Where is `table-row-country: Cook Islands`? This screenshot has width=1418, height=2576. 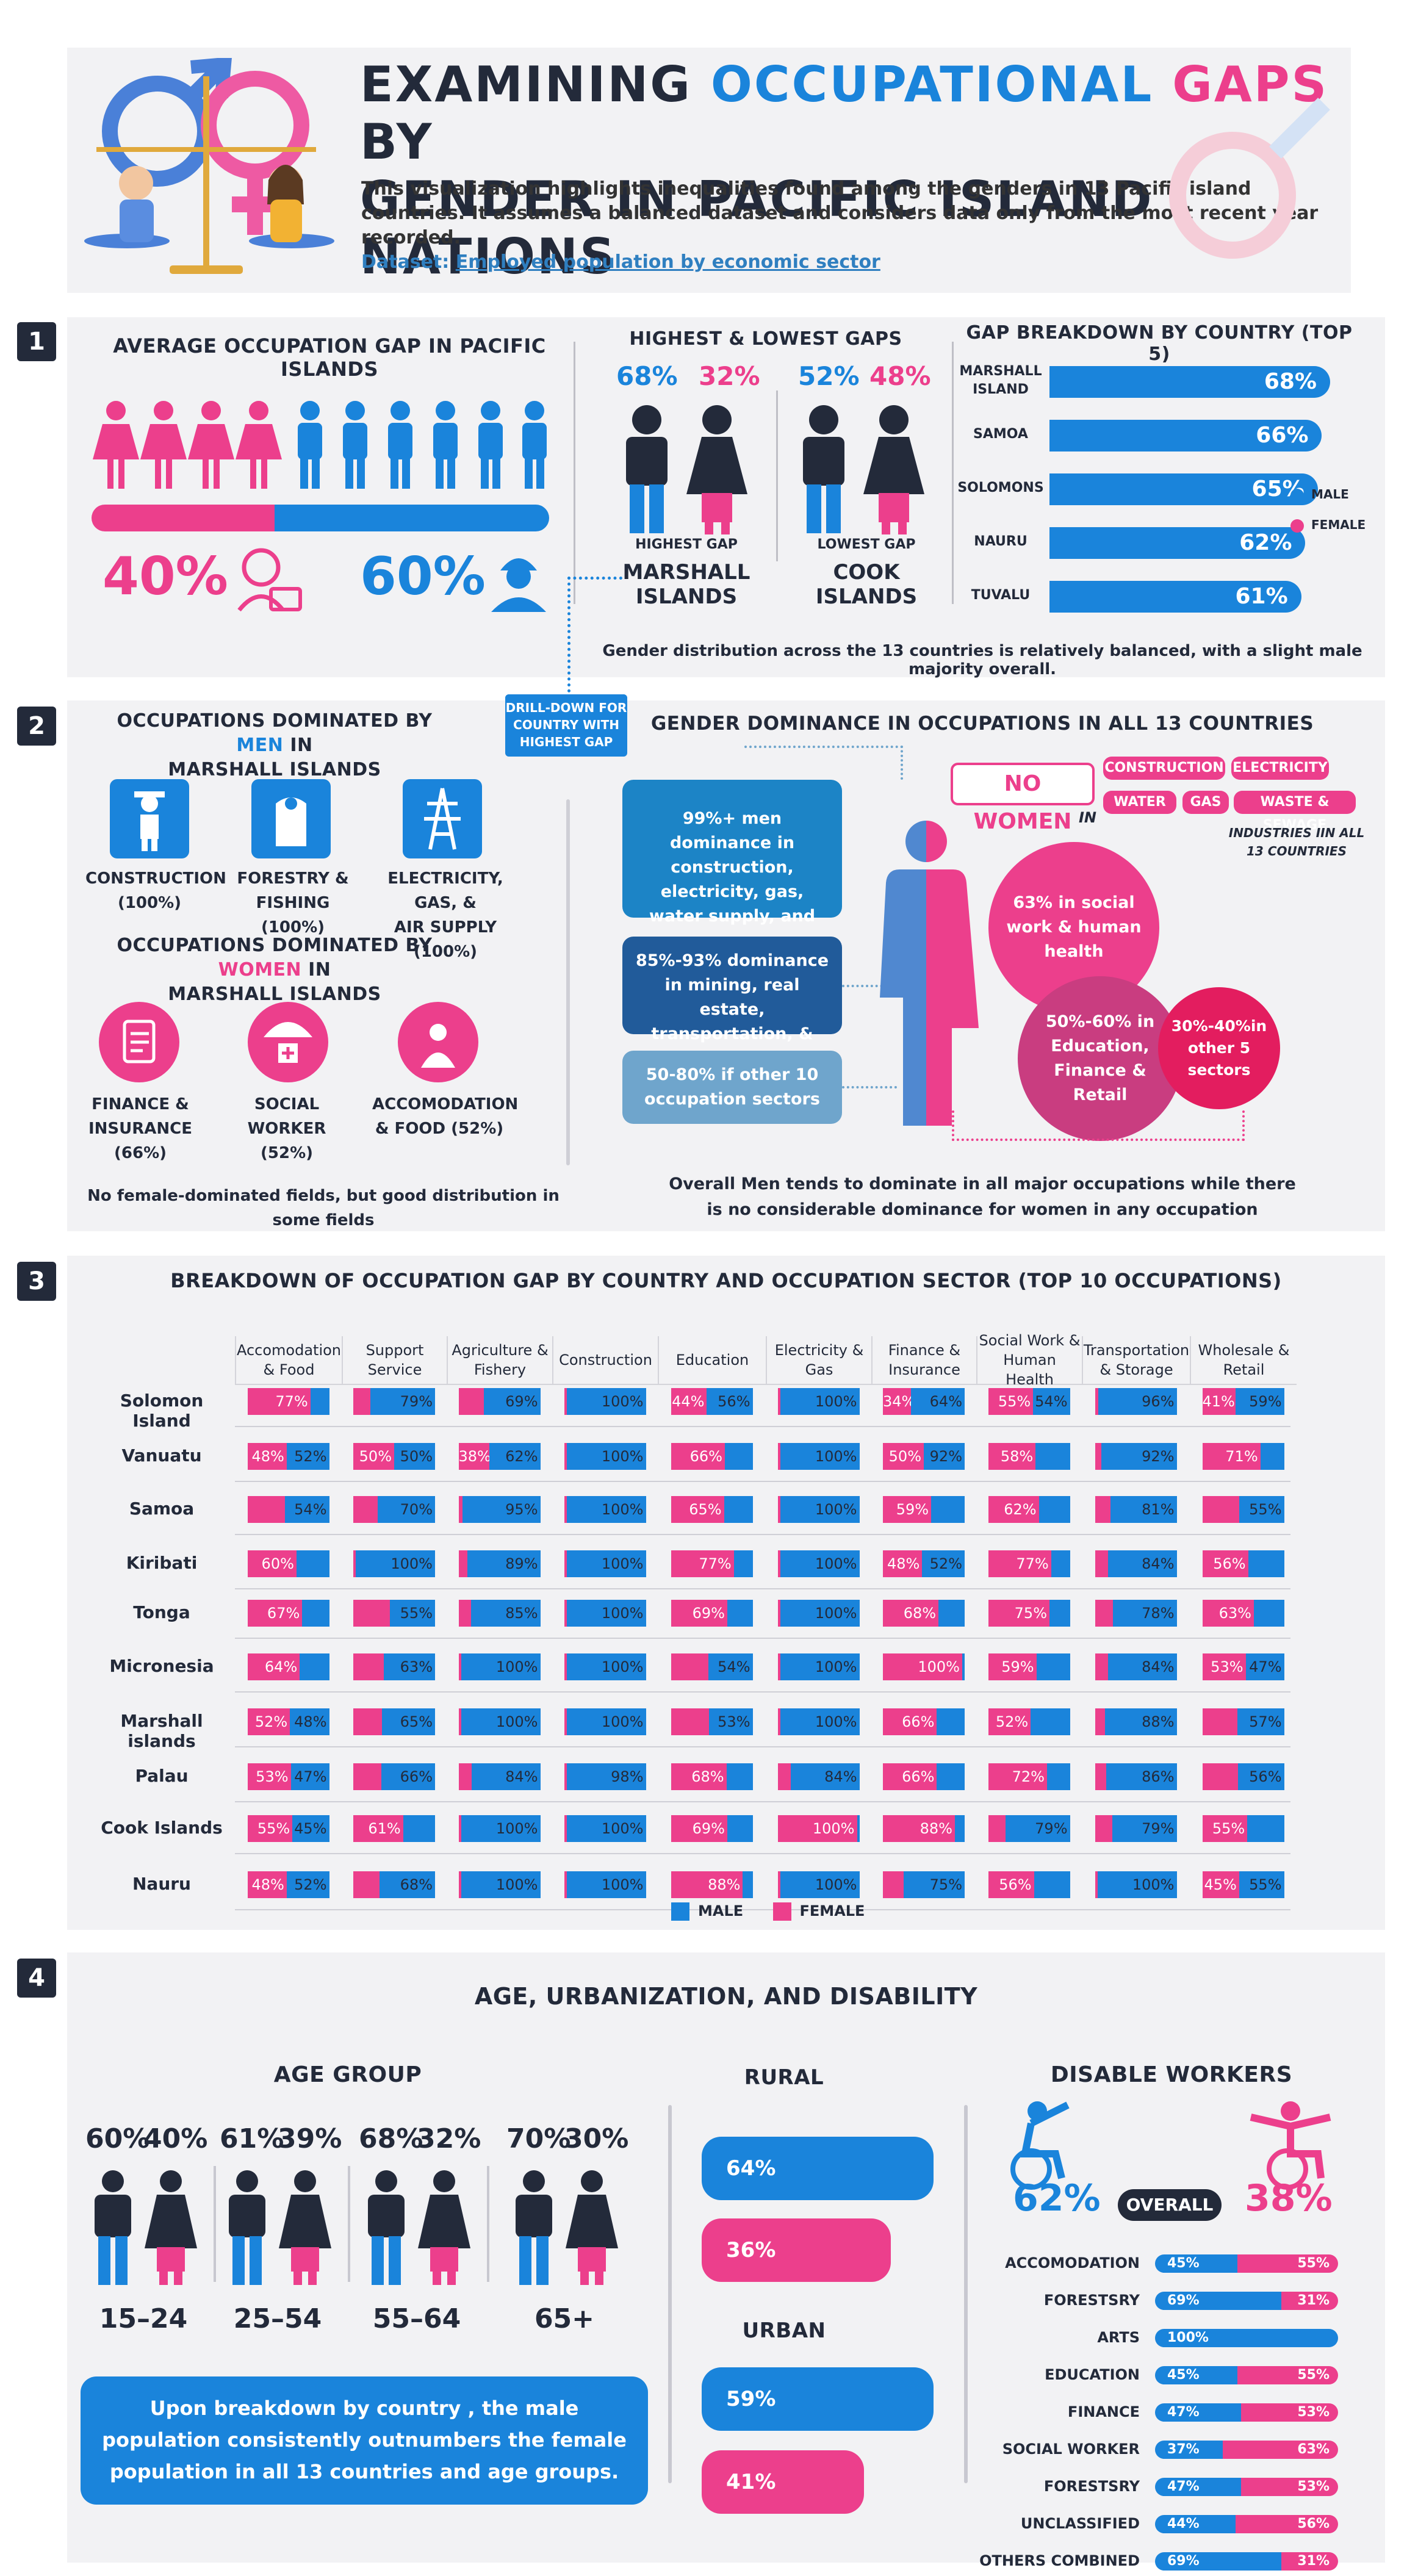 table-row-country: Cook Islands is located at coordinates (162, 1828).